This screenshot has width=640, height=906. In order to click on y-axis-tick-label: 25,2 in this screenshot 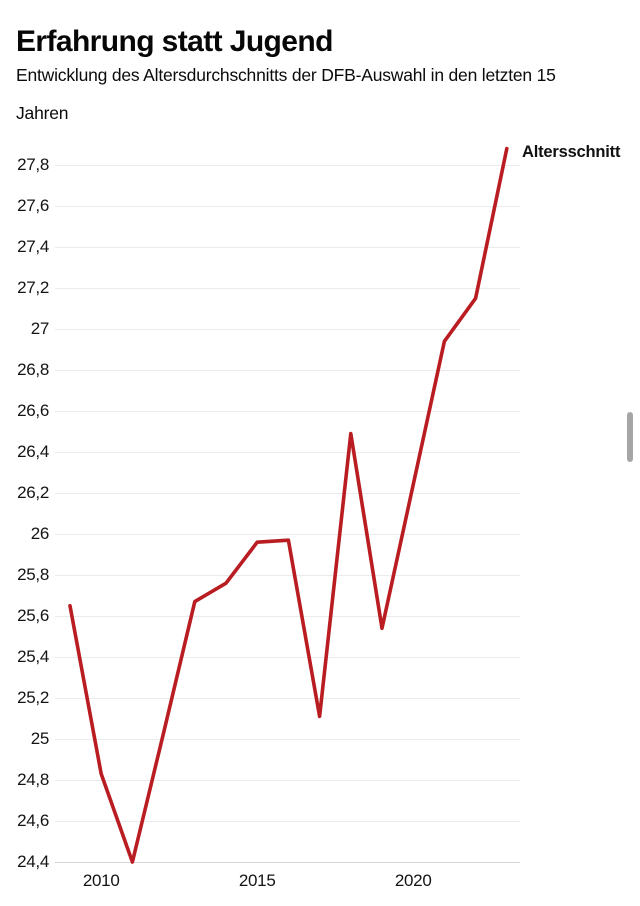, I will do `click(33, 697)`.